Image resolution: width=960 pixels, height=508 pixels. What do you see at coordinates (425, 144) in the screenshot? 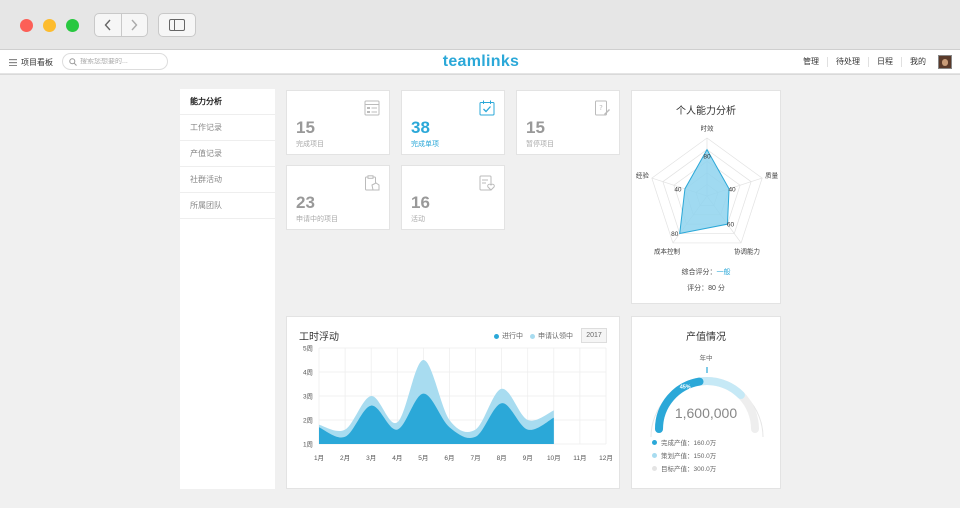
I see `stat-label: 完成单项` at bounding box center [425, 144].